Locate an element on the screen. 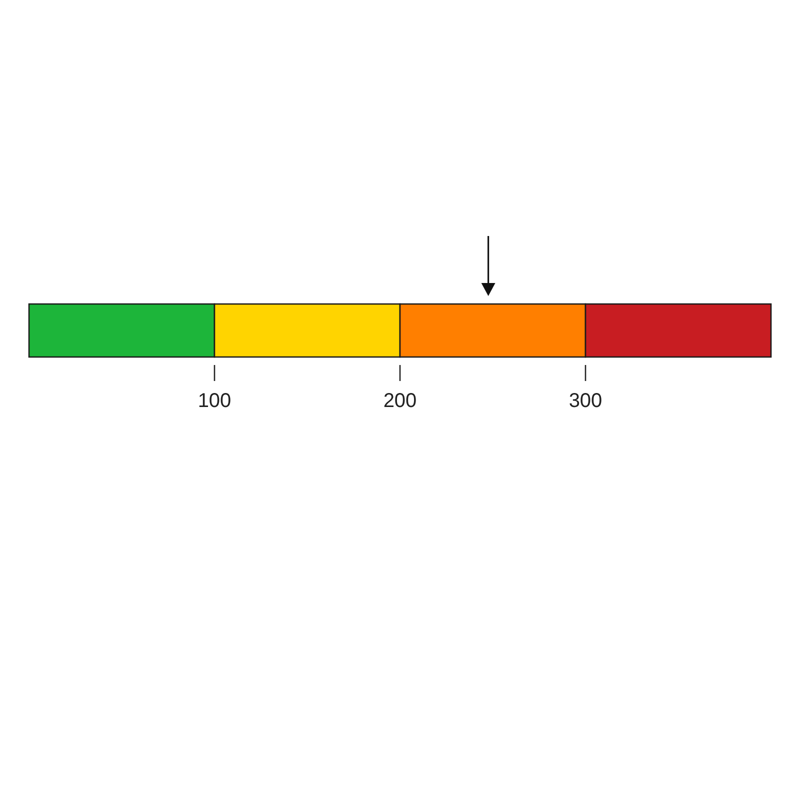  x-tick-label: 200 is located at coordinates (400, 401).